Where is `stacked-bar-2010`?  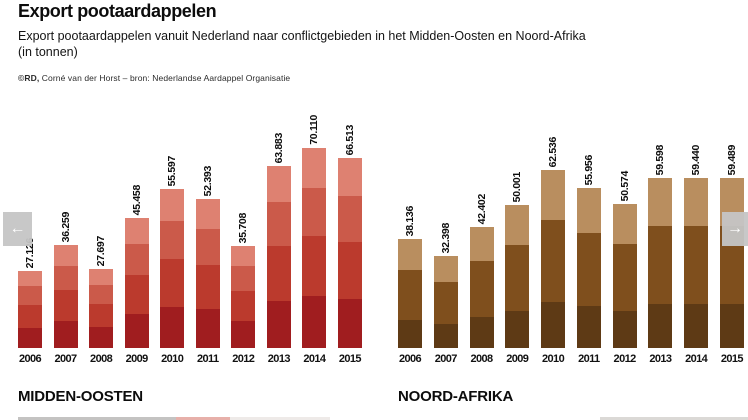
stacked-bar-2010 is located at coordinates (553, 259).